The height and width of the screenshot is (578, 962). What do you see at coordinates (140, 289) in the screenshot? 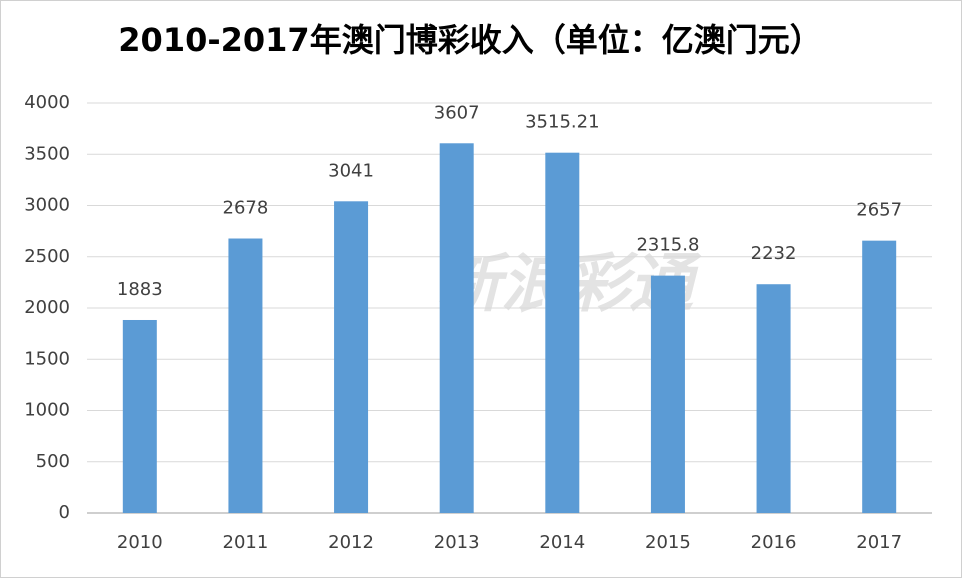
I see `value-label: 1883` at bounding box center [140, 289].